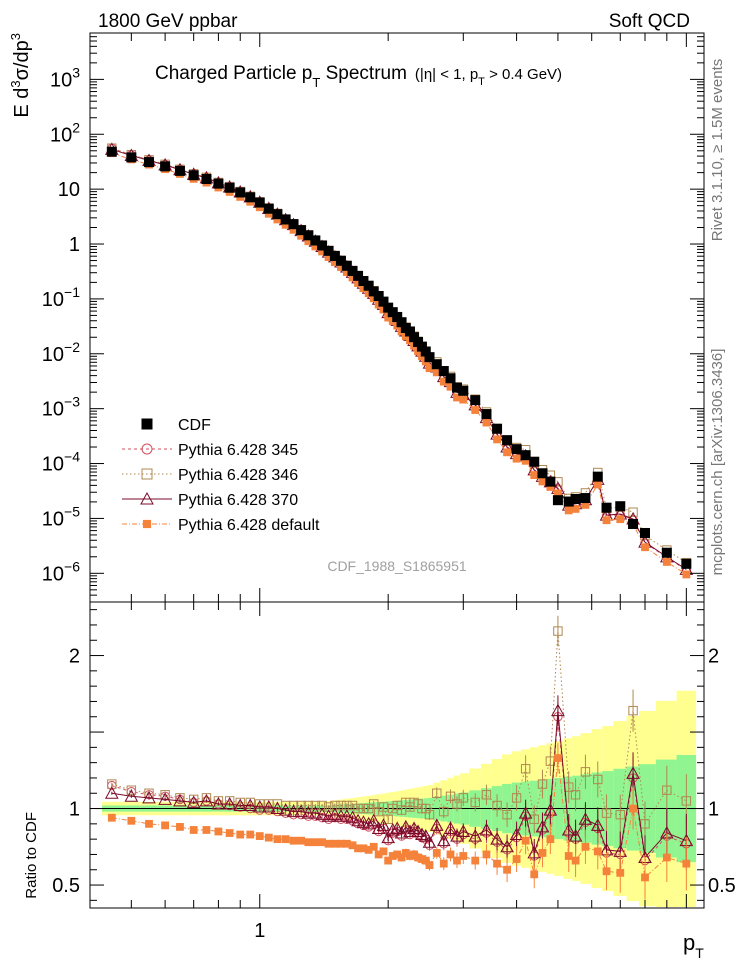  Describe the element at coordinates (74, 245) in the screenshot. I see `y-tick-label-upper: 1` at that location.